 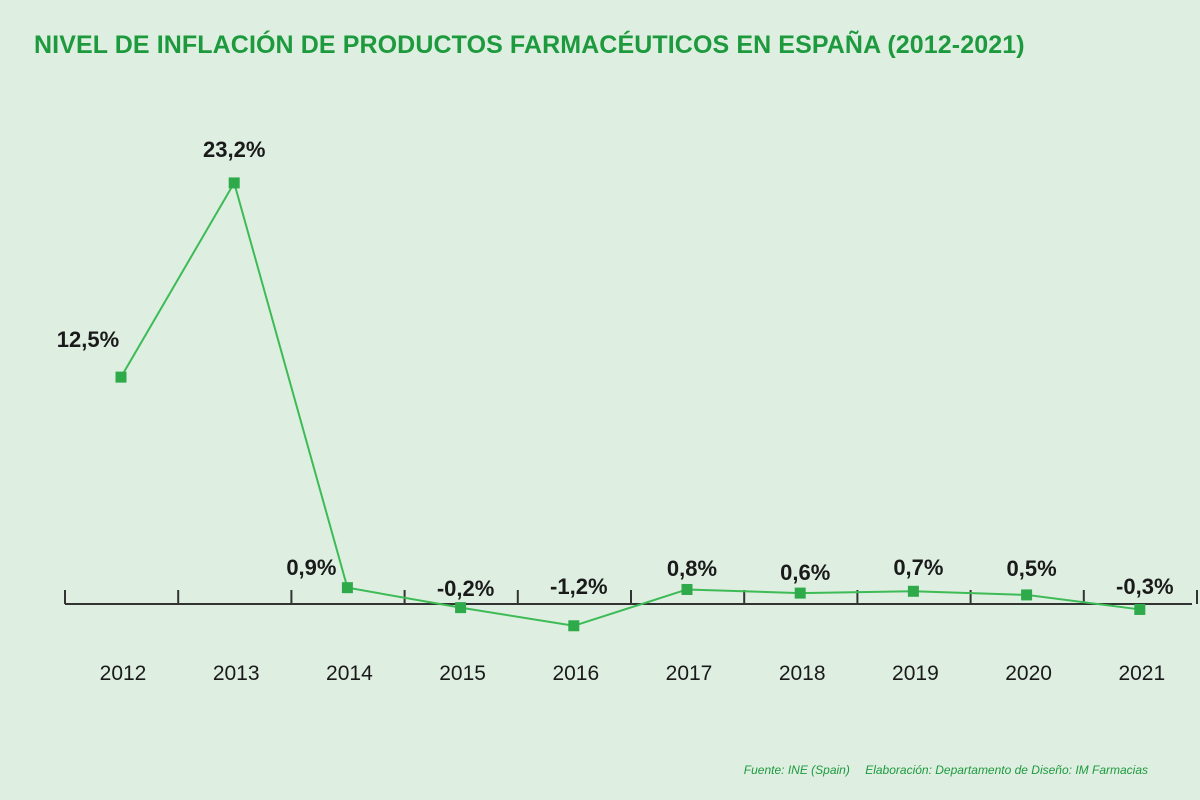 I want to click on data-label: 0,9%, so click(x=311, y=567).